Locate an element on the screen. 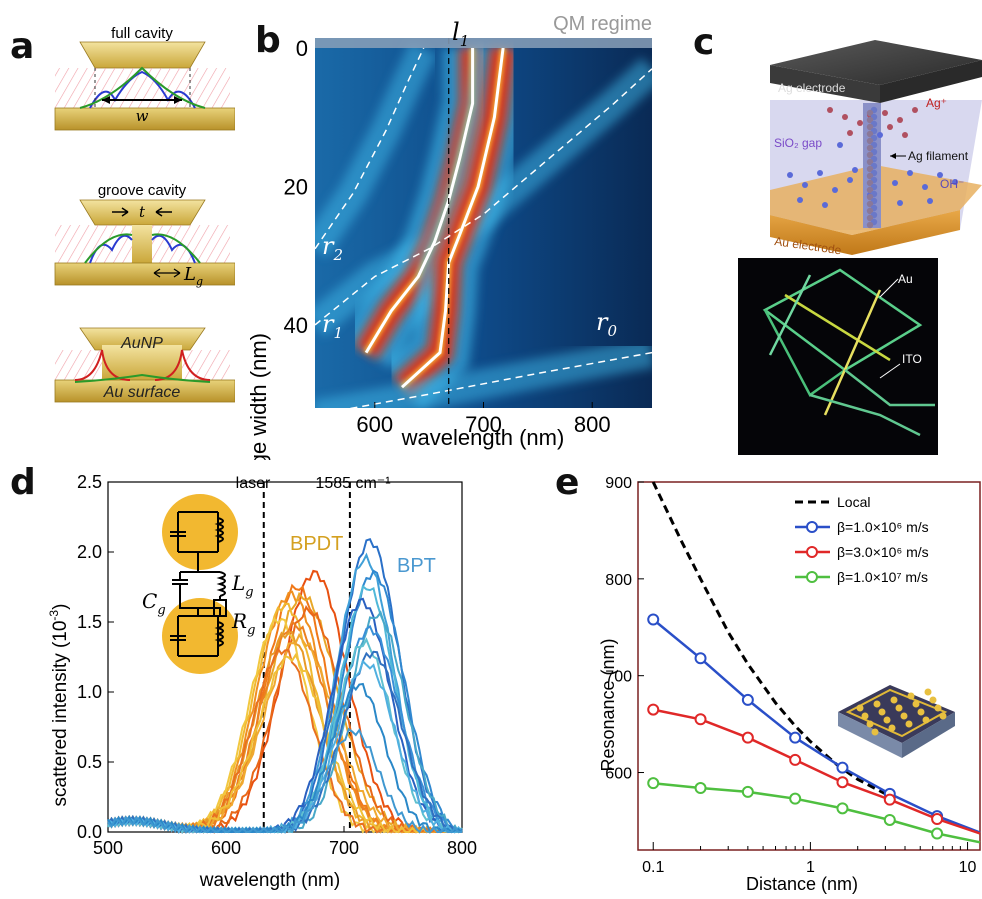  panel-letter-a: a is located at coordinates (22, 46).